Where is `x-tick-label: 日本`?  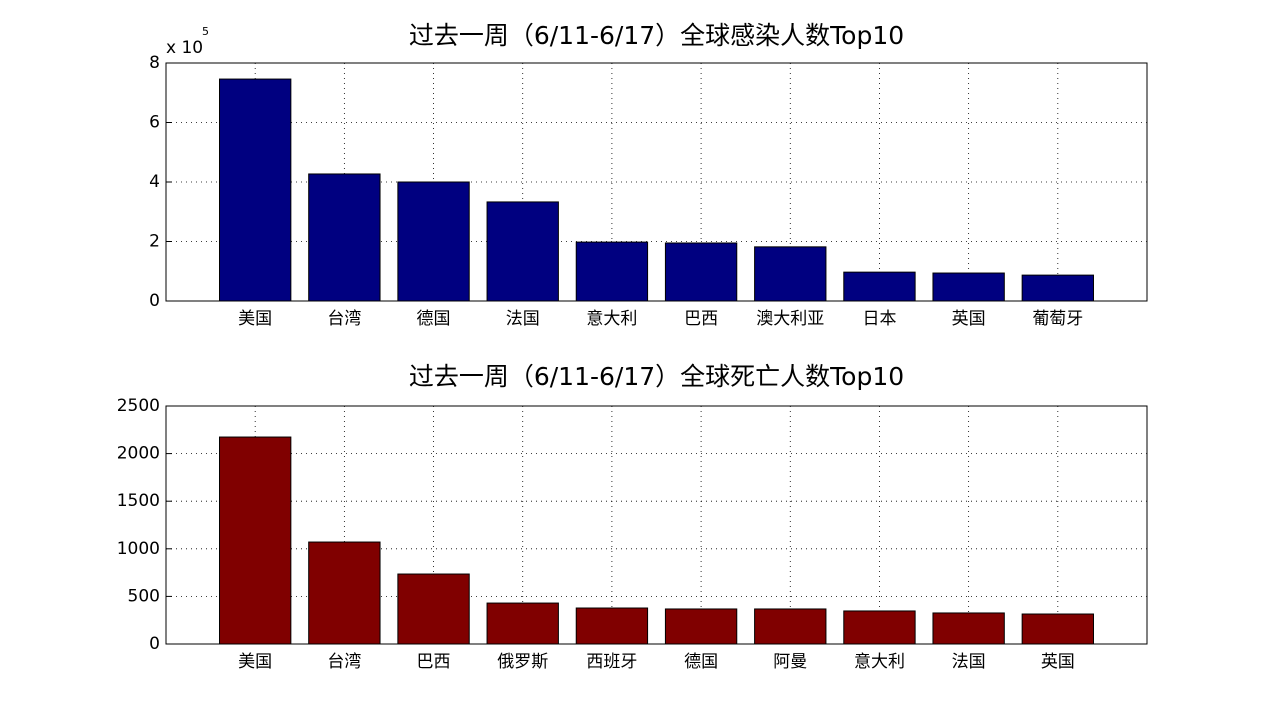
x-tick-label: 日本 is located at coordinates (879, 319).